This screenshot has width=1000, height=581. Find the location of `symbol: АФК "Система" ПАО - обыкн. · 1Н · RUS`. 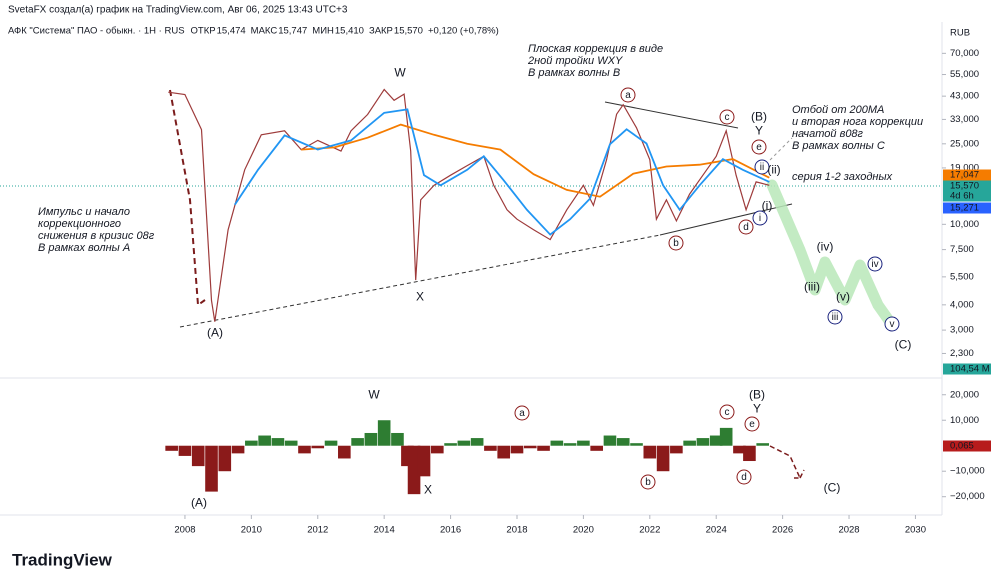

symbol: АФК "Система" ПАО - обыкн. · 1Н · RUS is located at coordinates (96, 31).